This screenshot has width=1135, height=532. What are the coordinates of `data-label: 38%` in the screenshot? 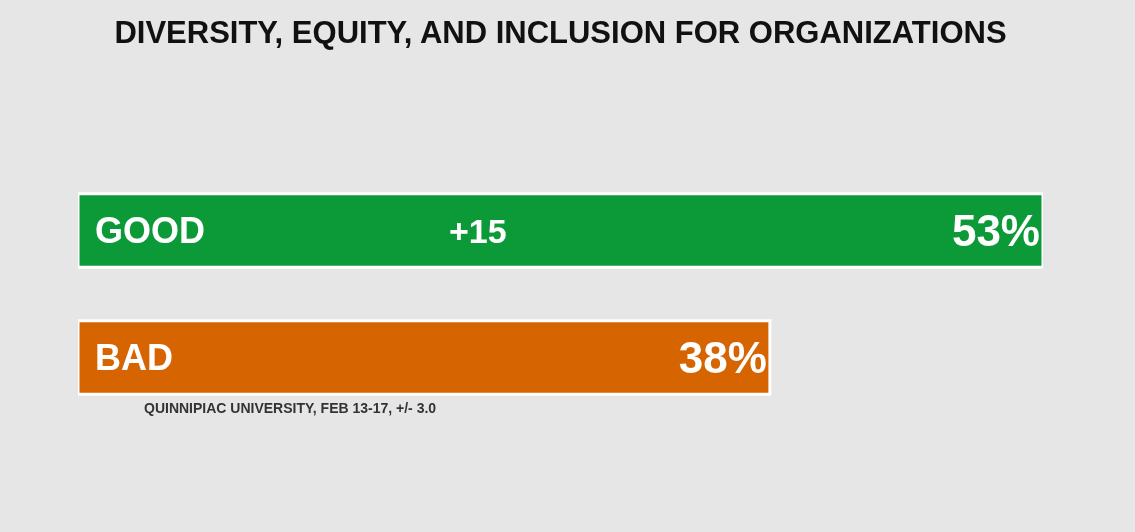 It's located at (722, 357).